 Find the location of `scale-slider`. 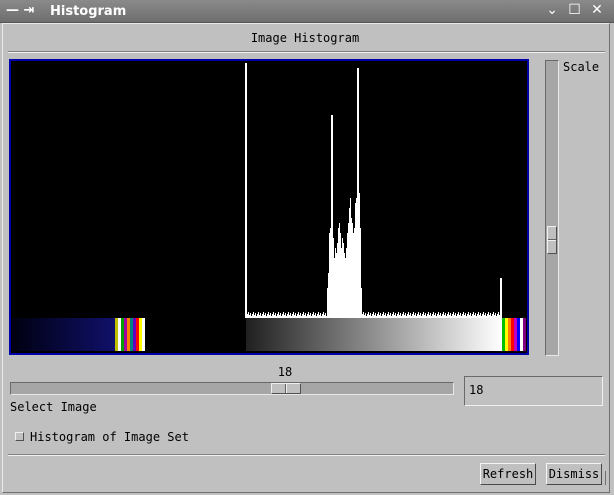

scale-slider is located at coordinates (552, 208).